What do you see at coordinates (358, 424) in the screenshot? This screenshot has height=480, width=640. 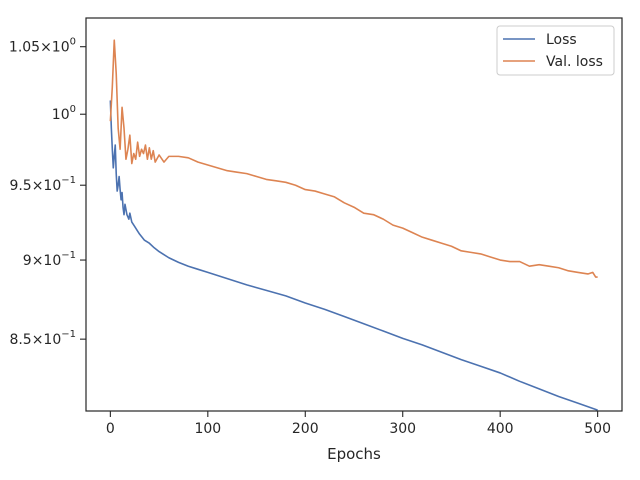 I see `x-axis: 0 100 200 300 400 500` at bounding box center [358, 424].